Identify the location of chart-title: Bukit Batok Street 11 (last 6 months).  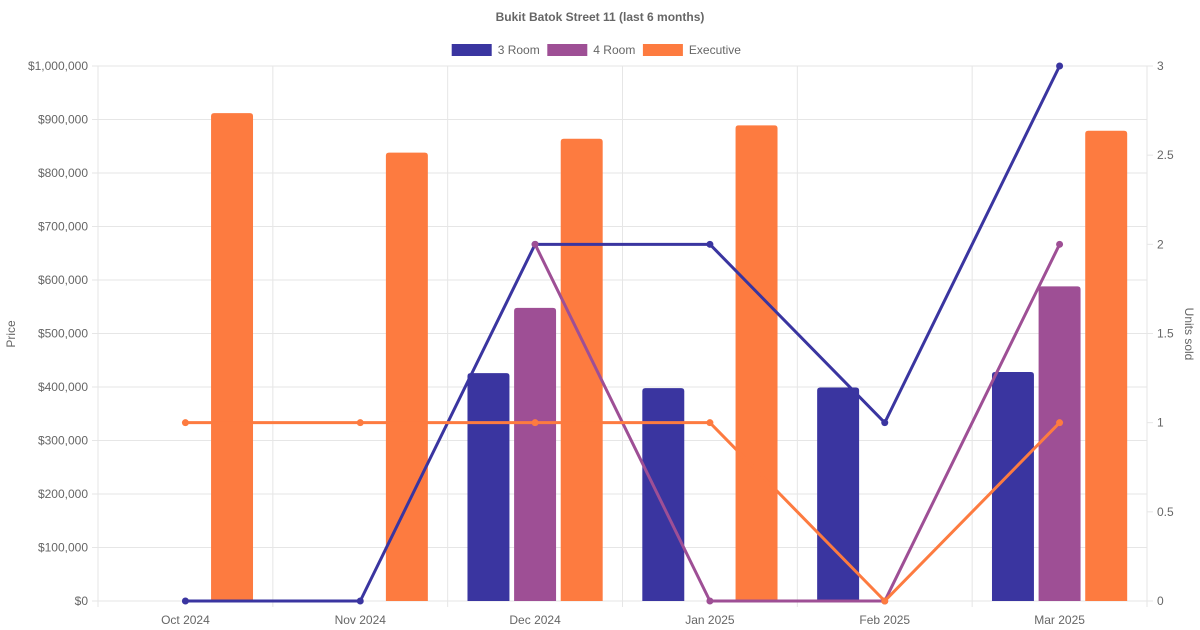
(600, 17).